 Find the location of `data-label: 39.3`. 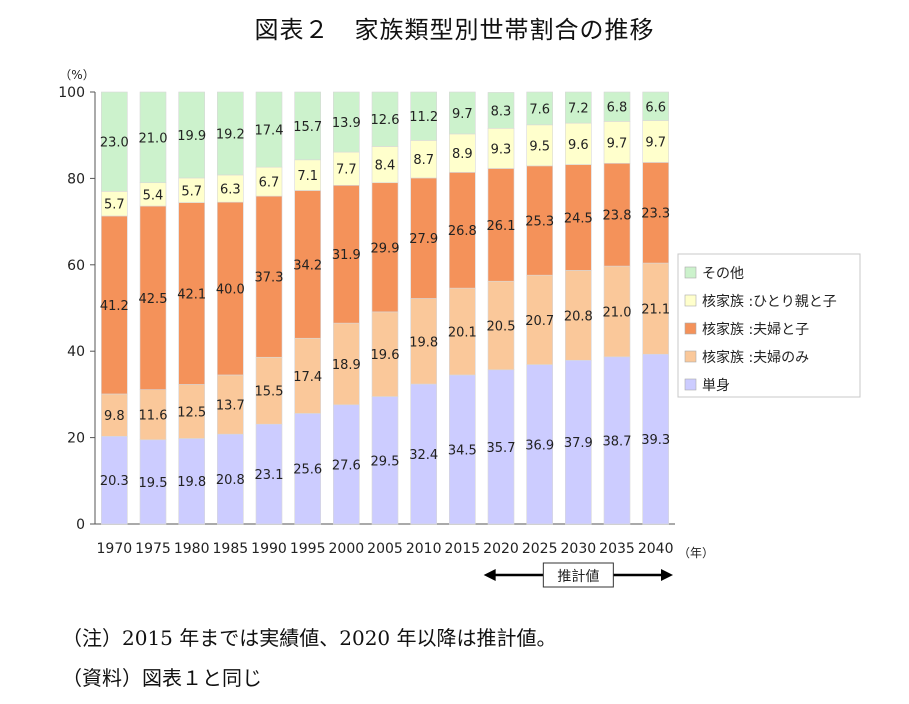

data-label: 39.3 is located at coordinates (655, 440).